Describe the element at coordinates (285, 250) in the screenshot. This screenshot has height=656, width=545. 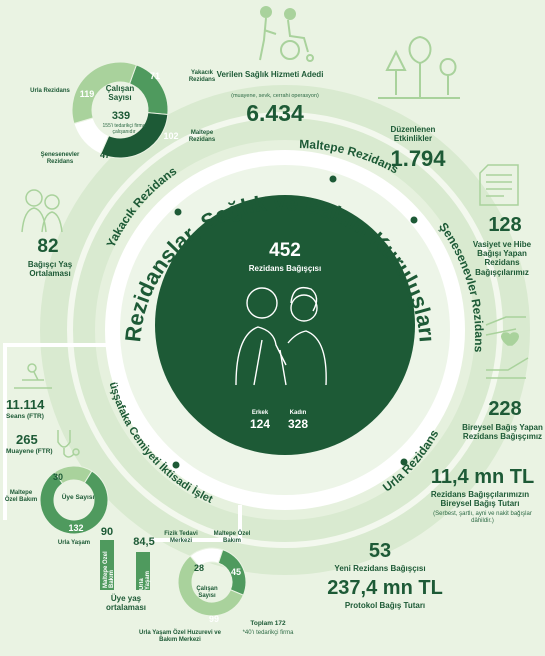
I see `hub-count: 452` at that location.